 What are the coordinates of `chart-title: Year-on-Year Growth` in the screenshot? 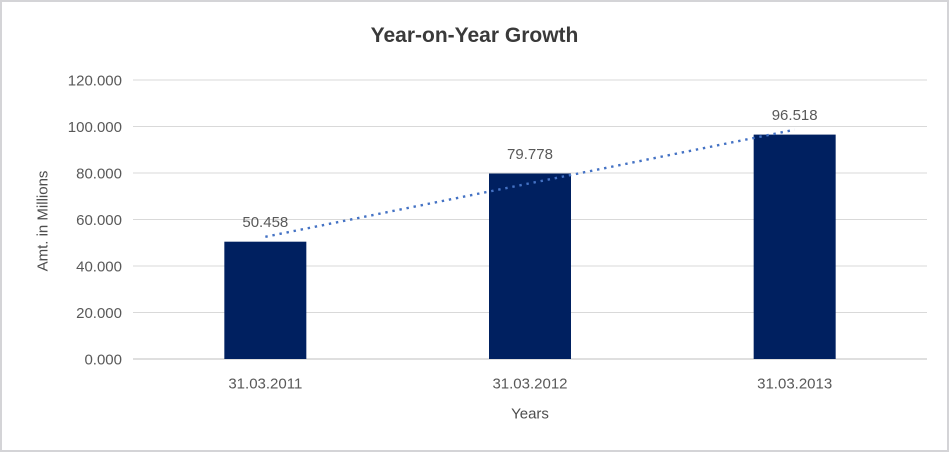 It's located at (474, 35).